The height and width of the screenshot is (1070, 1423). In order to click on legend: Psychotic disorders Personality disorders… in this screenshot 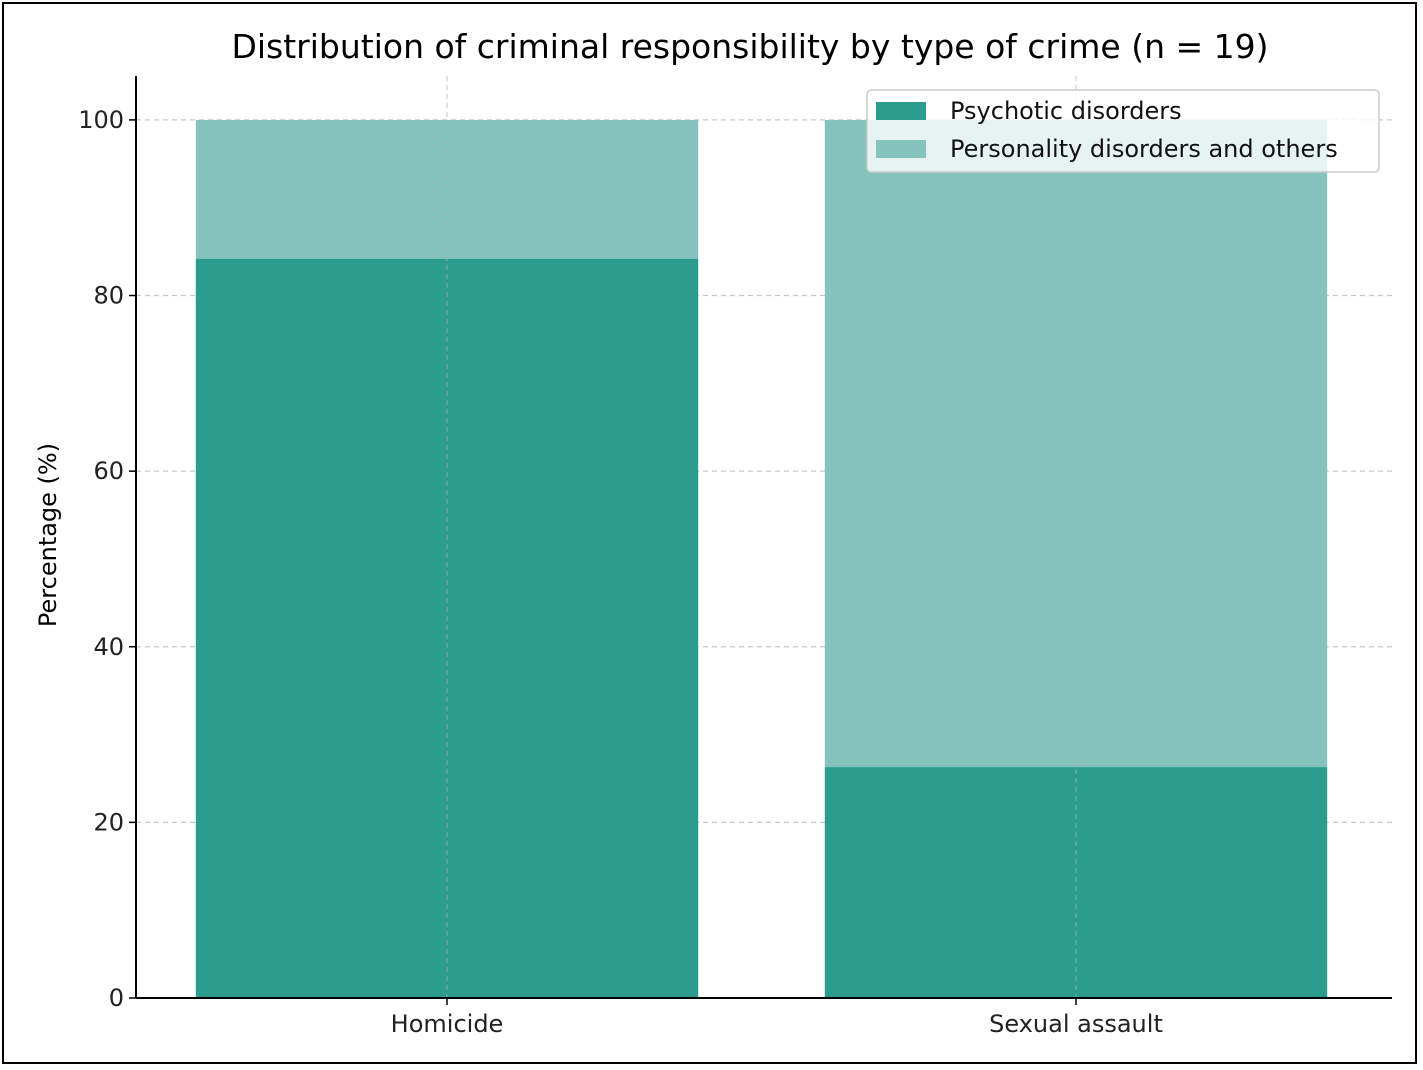, I will do `click(1123, 131)`.